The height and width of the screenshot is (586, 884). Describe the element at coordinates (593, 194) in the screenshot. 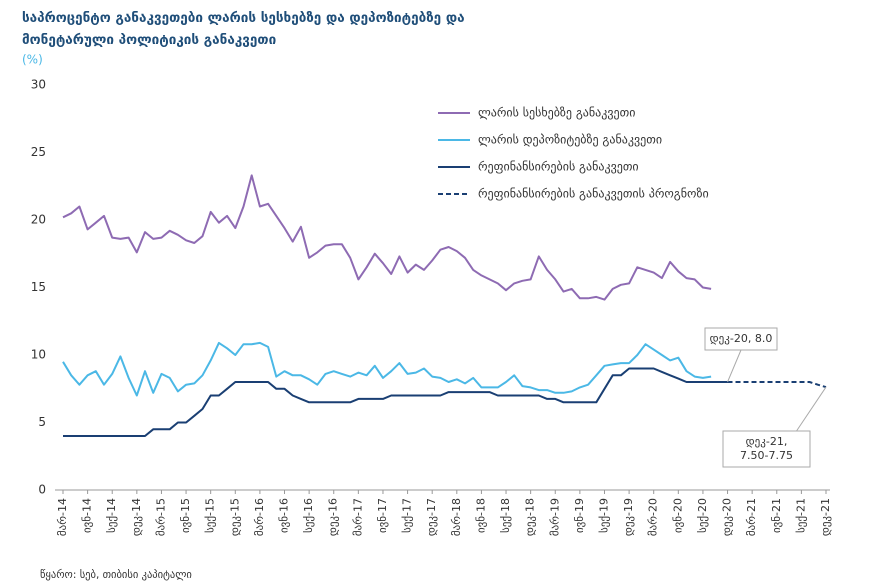

I see `legend-label: რეფინანსირების განაკვეთის პროგნოზი` at that location.